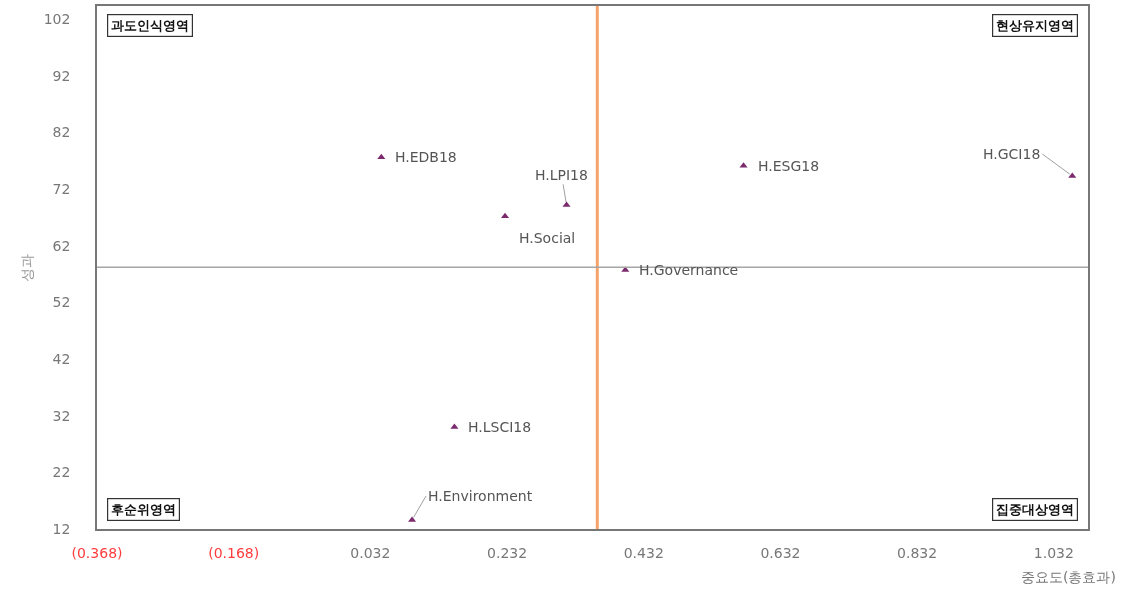 This screenshot has height=591, width=1128. Describe the element at coordinates (61, 358) in the screenshot. I see `y-tick-label: 42` at that location.